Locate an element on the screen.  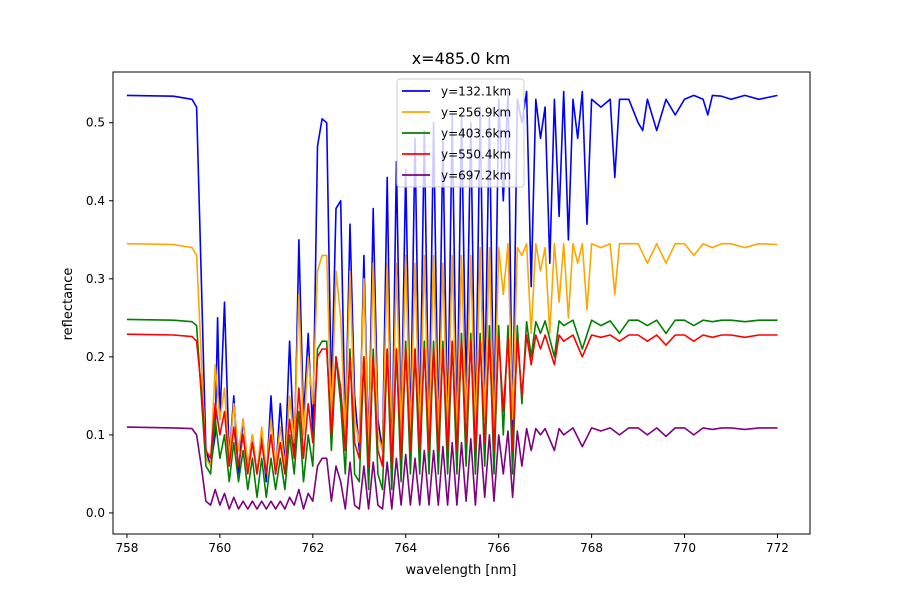
y-tick-label: 0.4 is located at coordinates (95, 201).